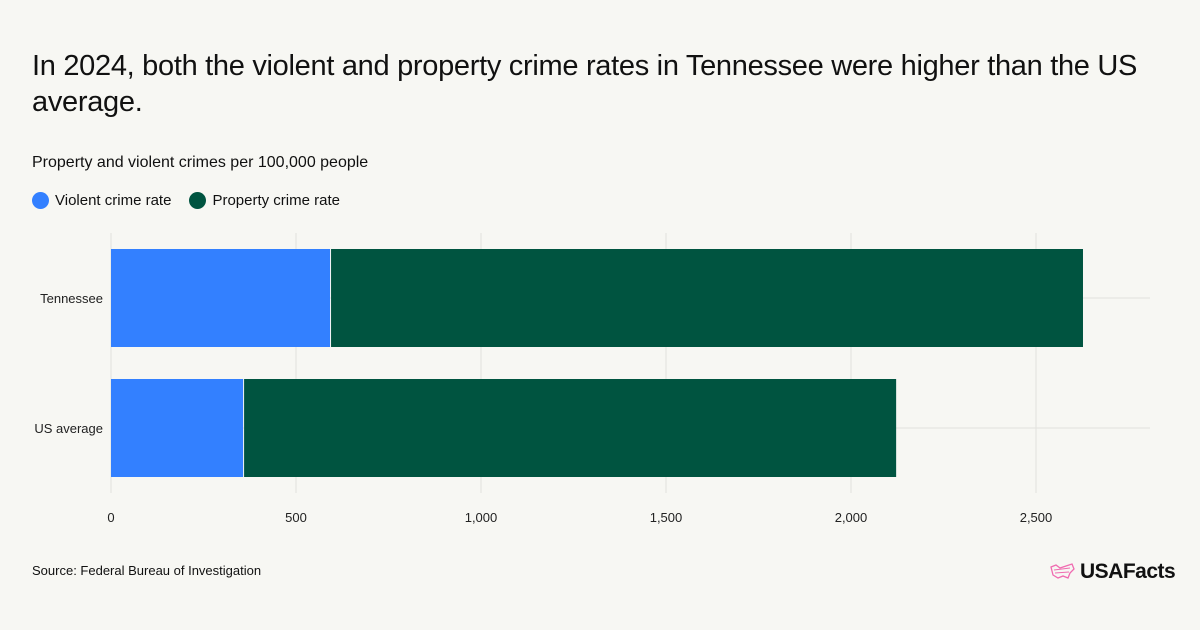 The image size is (1200, 630). Describe the element at coordinates (1036, 517) in the screenshot. I see `x-tick-label: 2,500` at that location.